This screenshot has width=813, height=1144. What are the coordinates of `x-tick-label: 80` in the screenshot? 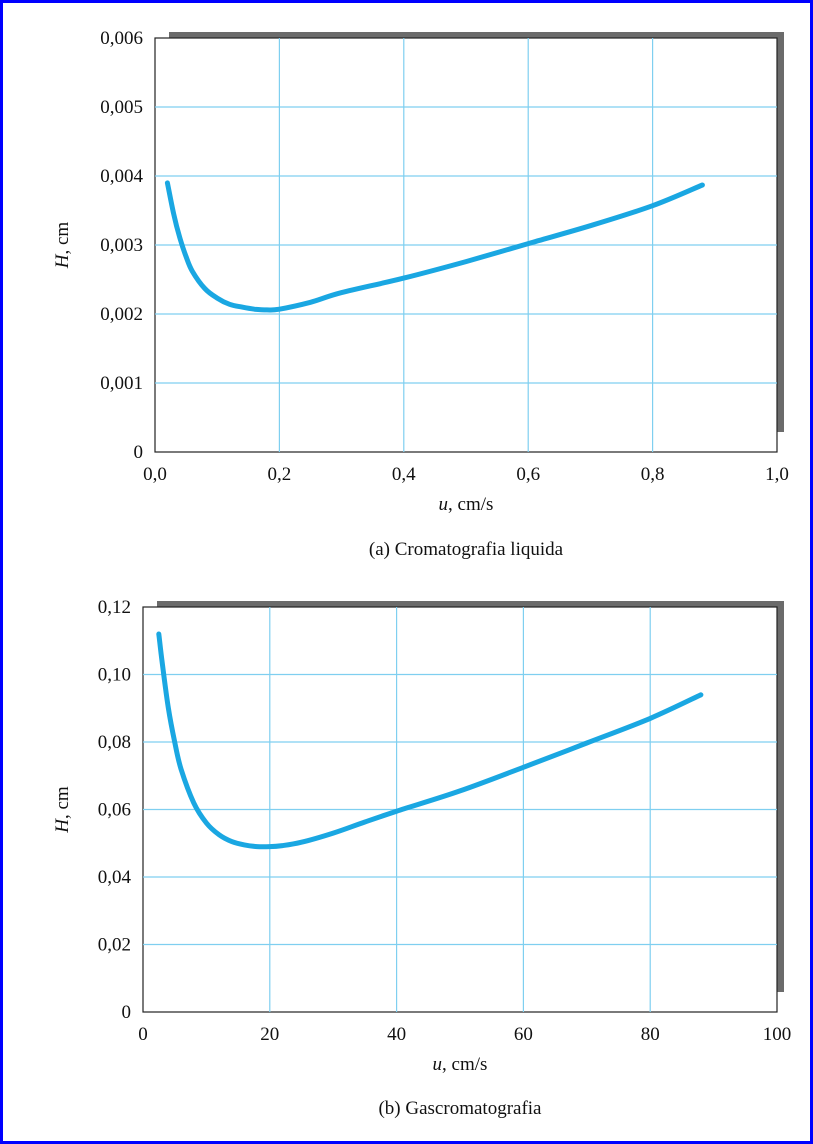 It's located at (650, 1034).